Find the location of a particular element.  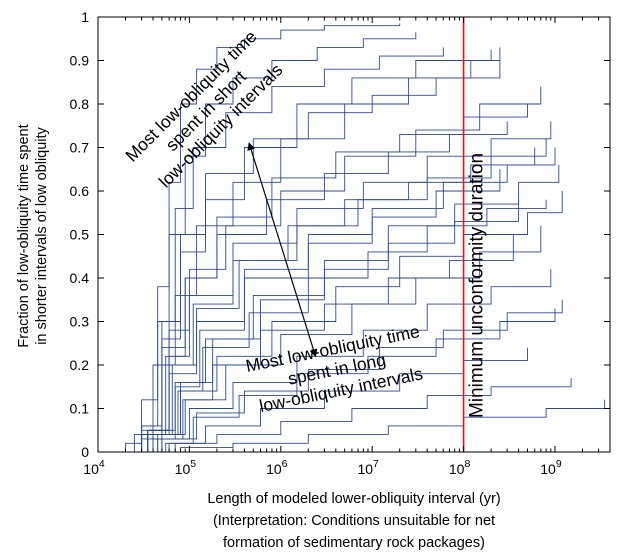

y-tick-label-9: 0.8 is located at coordinates (80, 104).